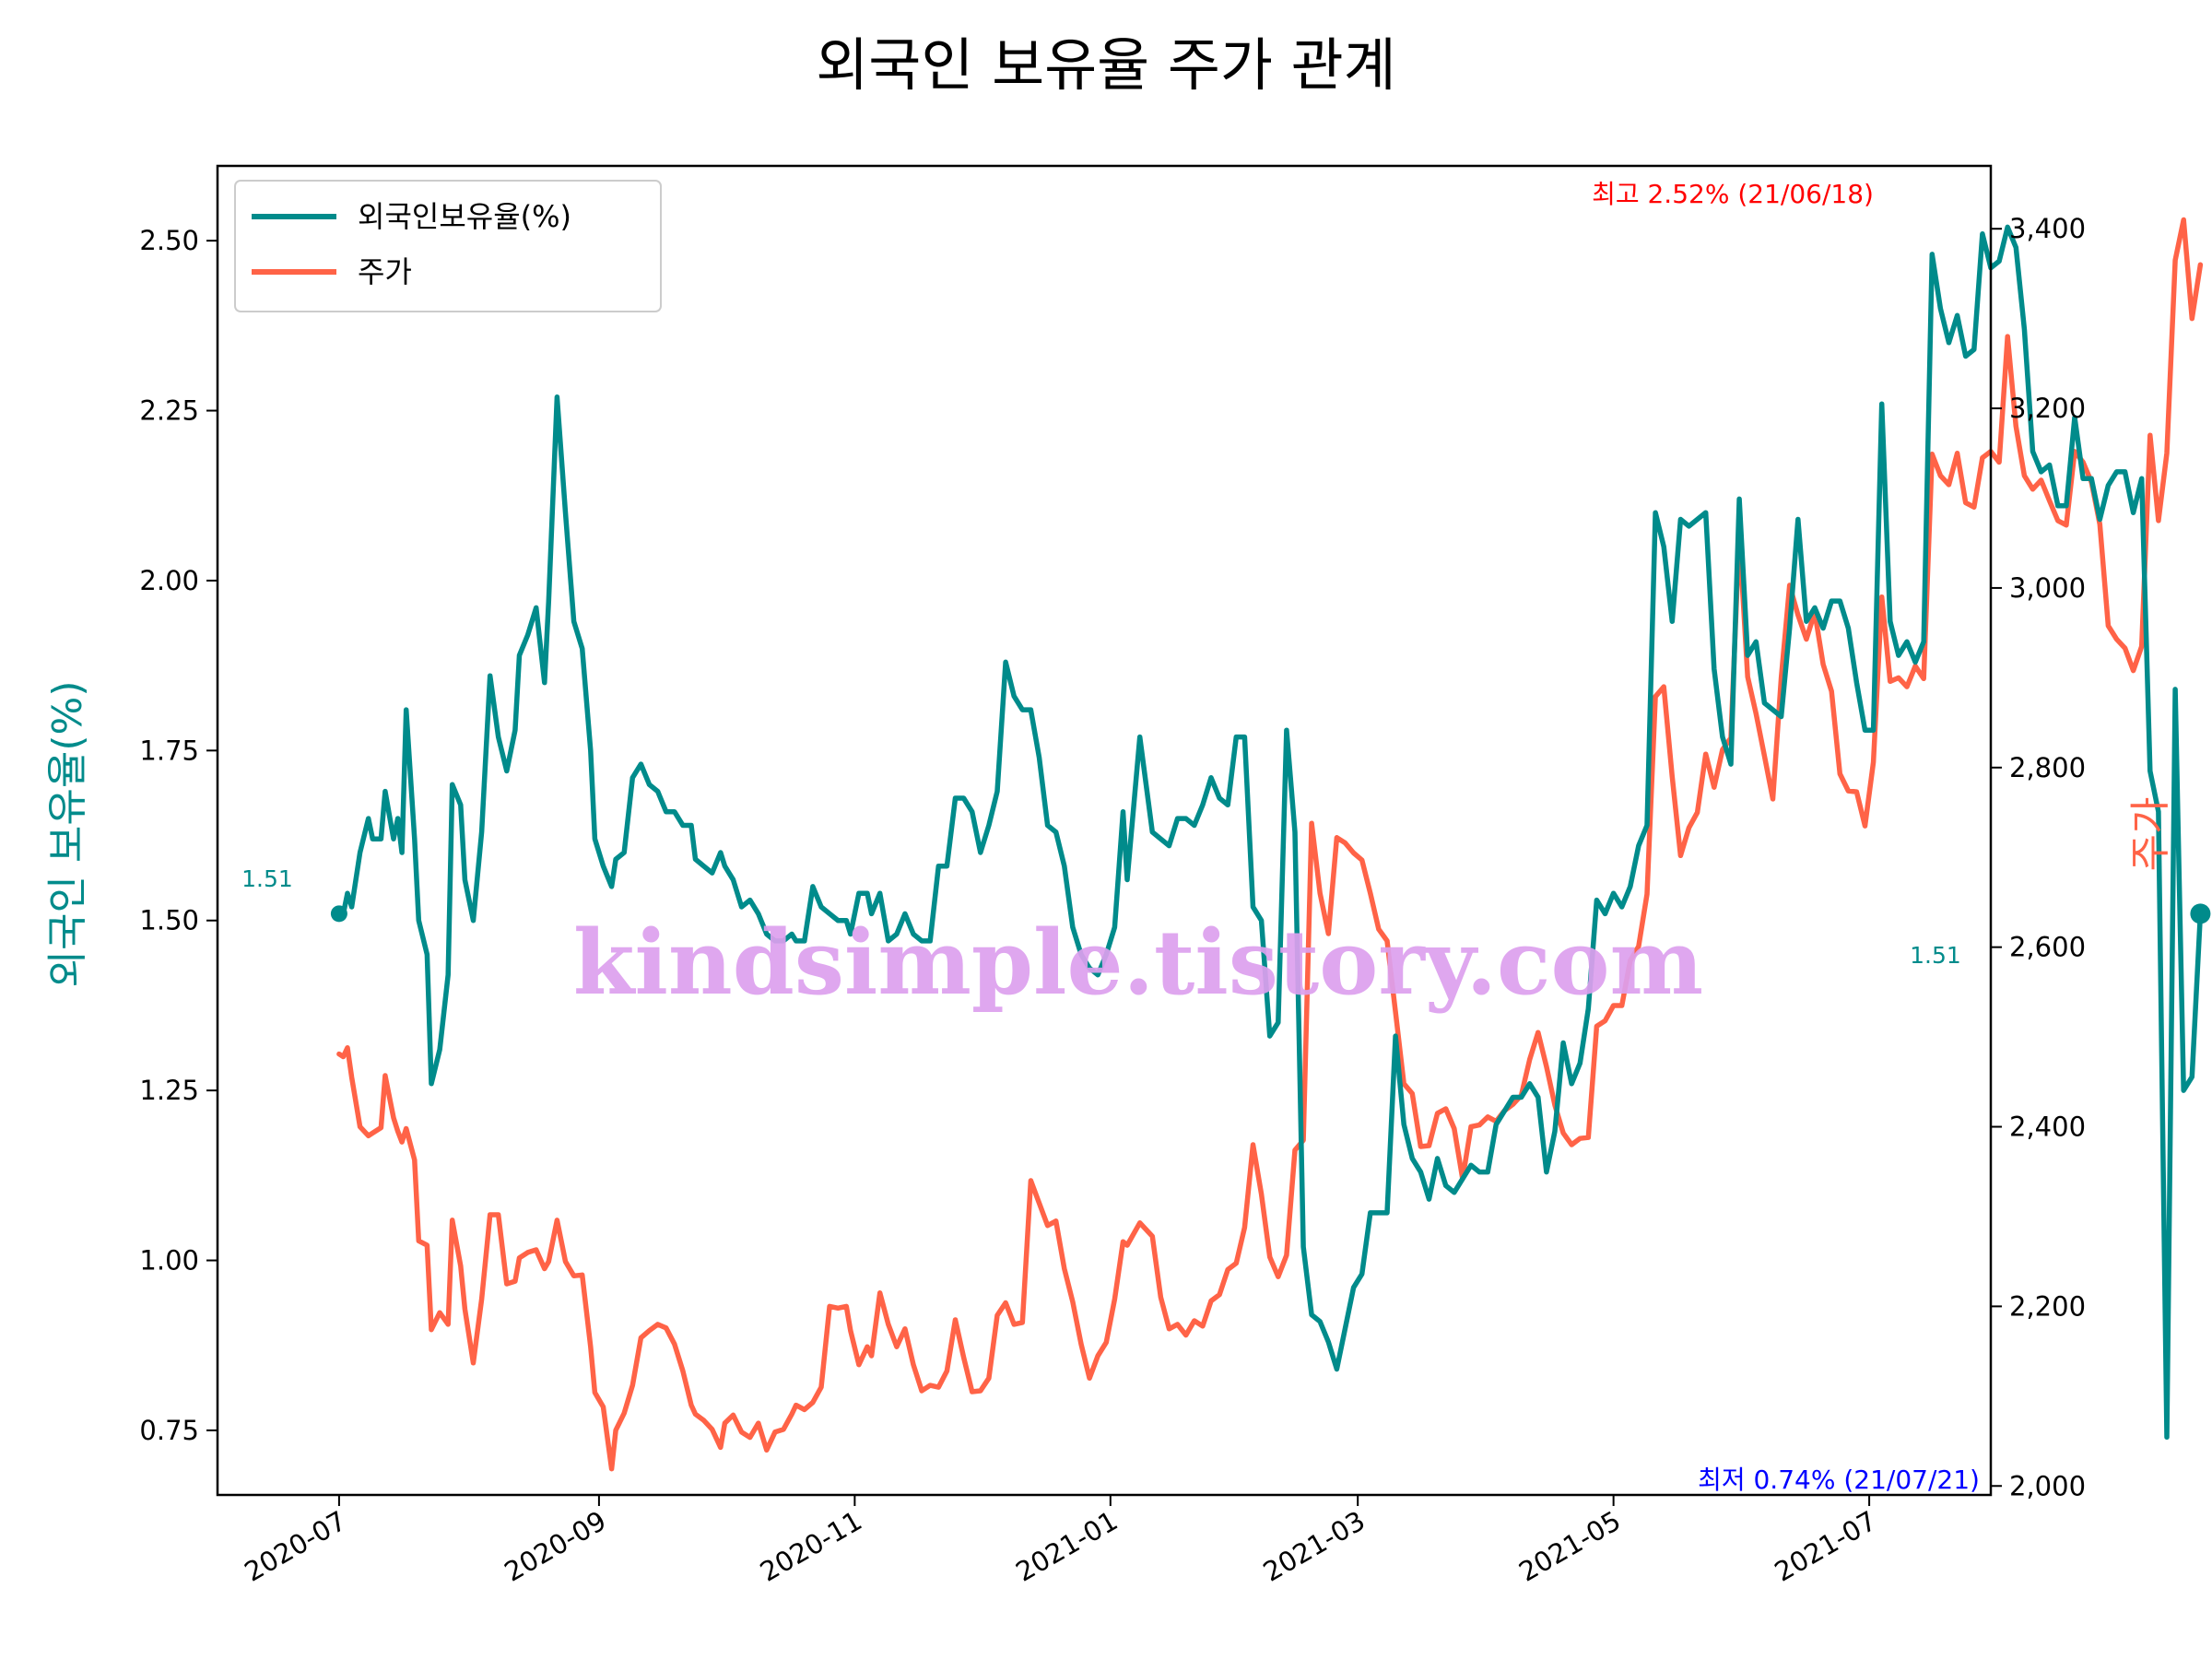 Image resolution: width=2212 pixels, height=1659 pixels. I want to click on y-left-tick-label: 0.75, so click(169, 1430).